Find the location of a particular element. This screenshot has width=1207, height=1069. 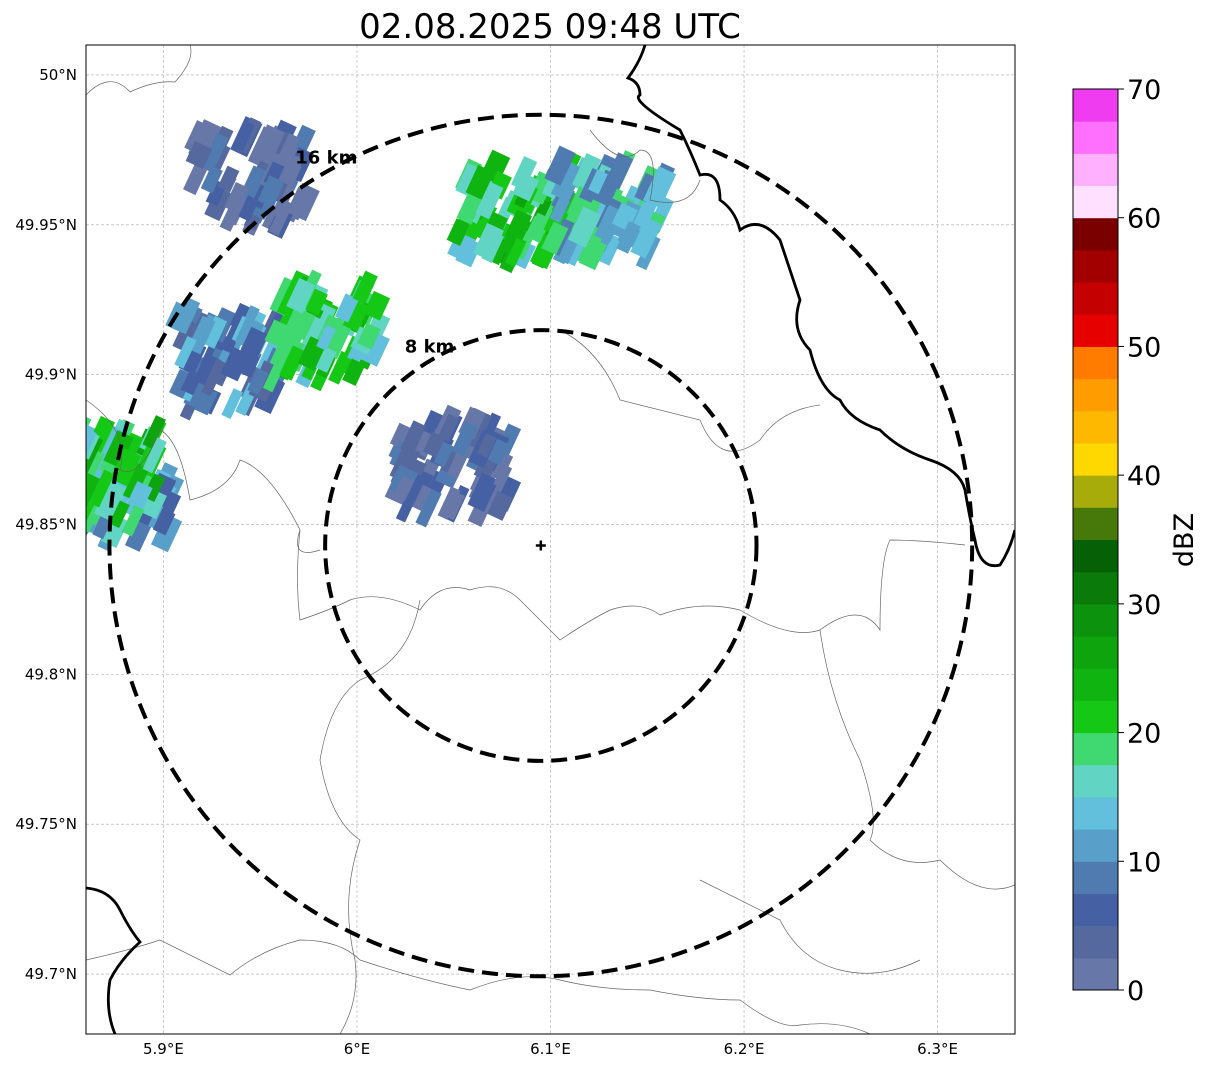

colorbar-swatches is located at coordinates (1095, 540).